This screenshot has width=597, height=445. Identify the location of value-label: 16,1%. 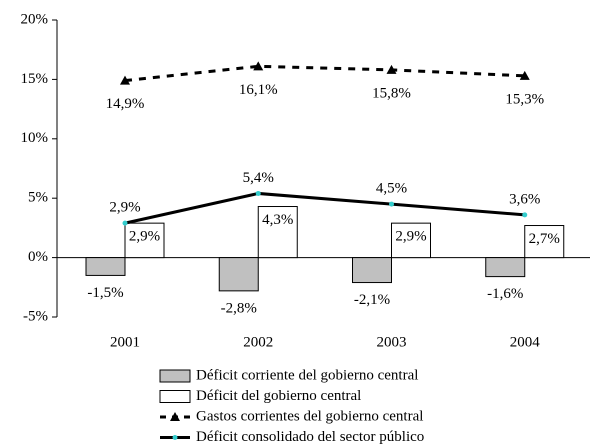
(258, 90).